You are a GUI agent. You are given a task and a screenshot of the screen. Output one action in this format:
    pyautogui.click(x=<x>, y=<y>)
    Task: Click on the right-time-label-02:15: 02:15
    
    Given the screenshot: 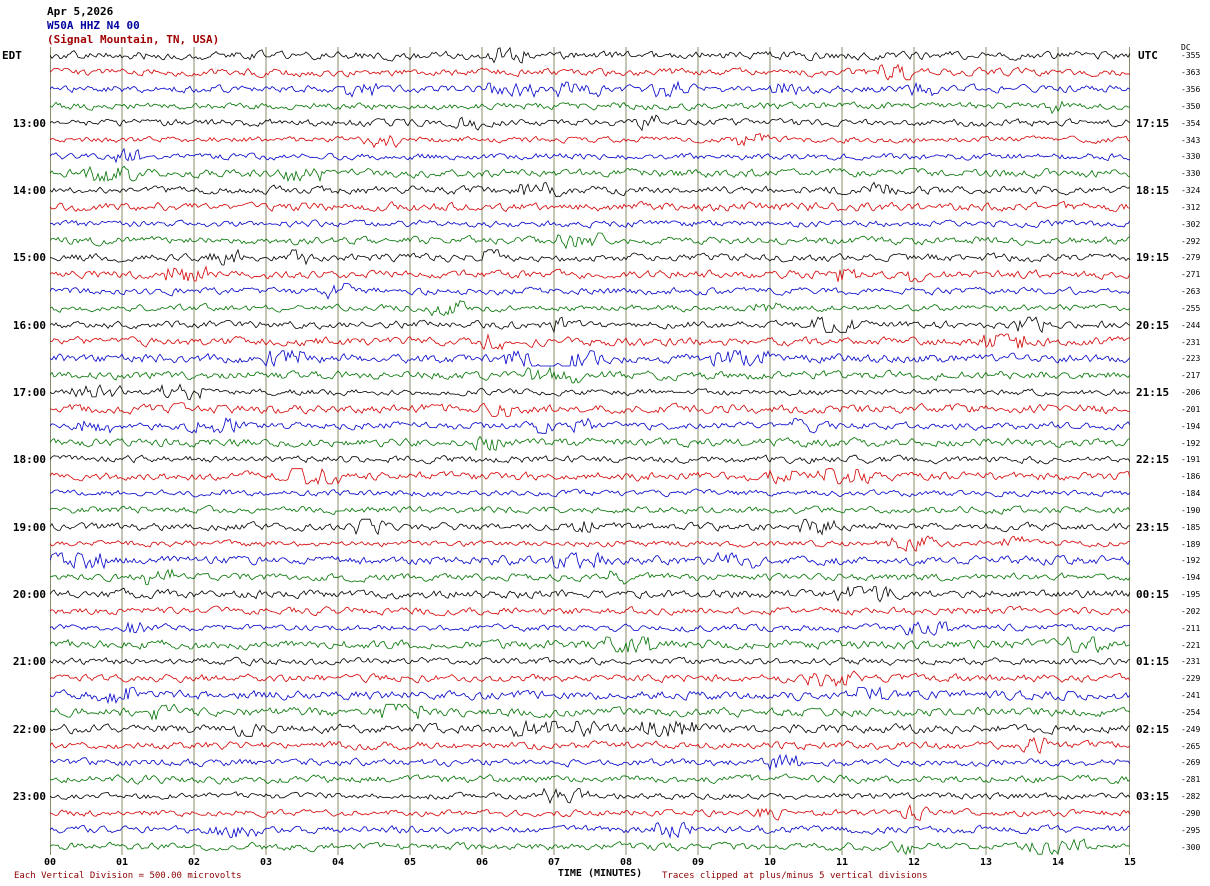 What is the action you would take?
    pyautogui.click(x=1153, y=729)
    